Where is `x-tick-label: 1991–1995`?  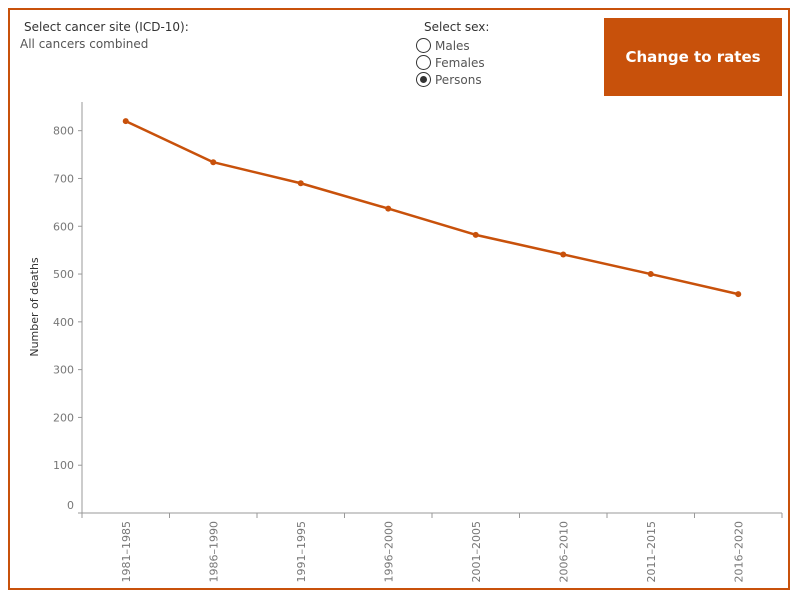 x-tick-label: 1991–1995 is located at coordinates (301, 552).